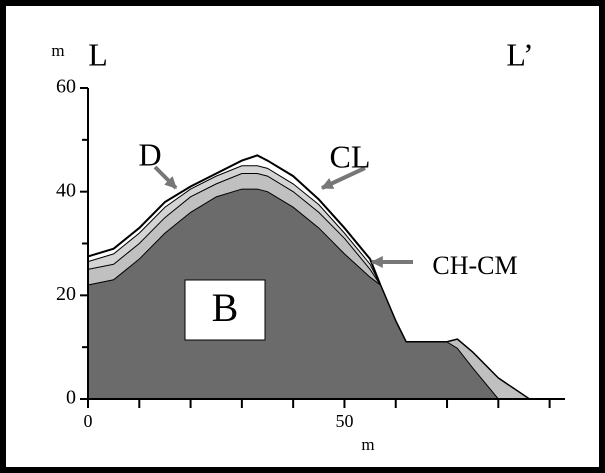 The width and height of the screenshot is (605, 473). I want to click on label-box, so click(225, 310).